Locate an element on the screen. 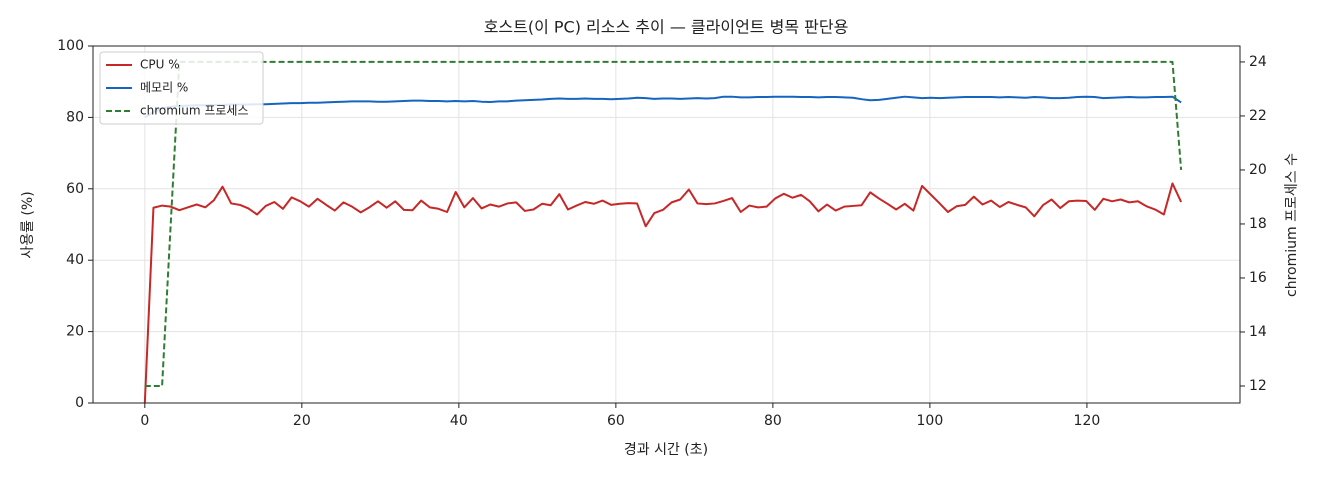  x-tick-label: 120 is located at coordinates (1087, 421).